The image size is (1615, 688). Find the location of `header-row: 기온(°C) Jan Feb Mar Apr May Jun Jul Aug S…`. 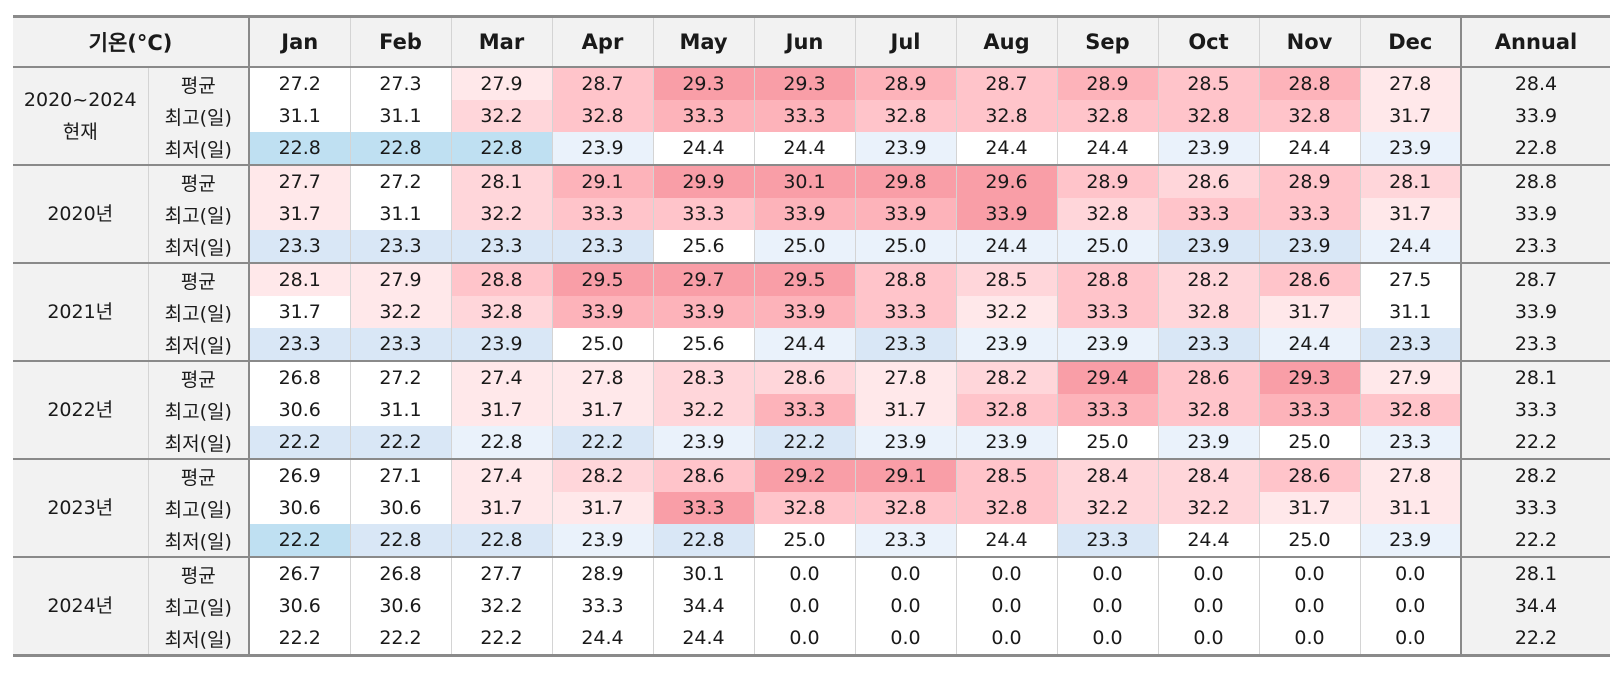

header-row: 기온(°C) Jan Feb Mar Apr May Jun Jul Aug S… is located at coordinates (811, 42).